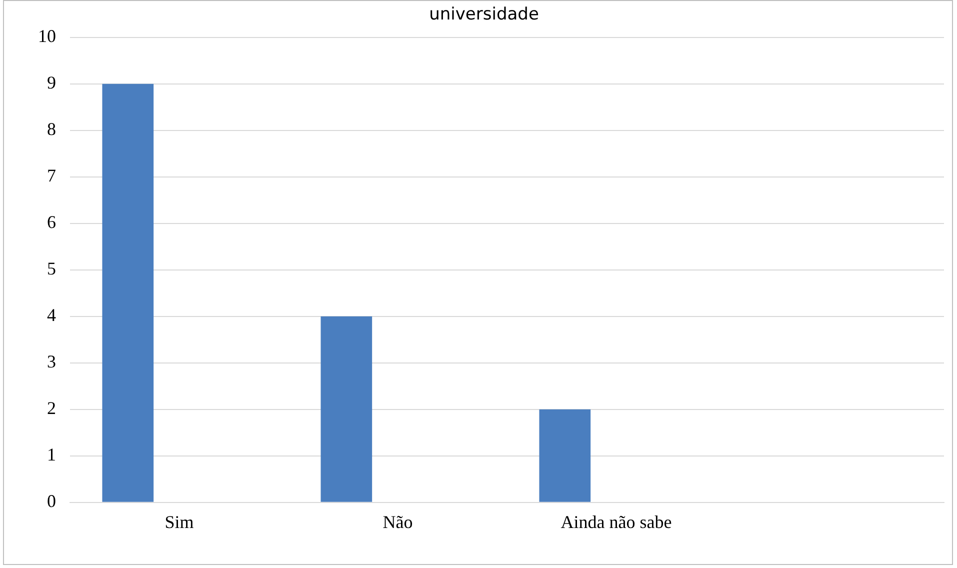 Image resolution: width=957 pixels, height=568 pixels. I want to click on y-tick-label: 7, so click(51, 176).